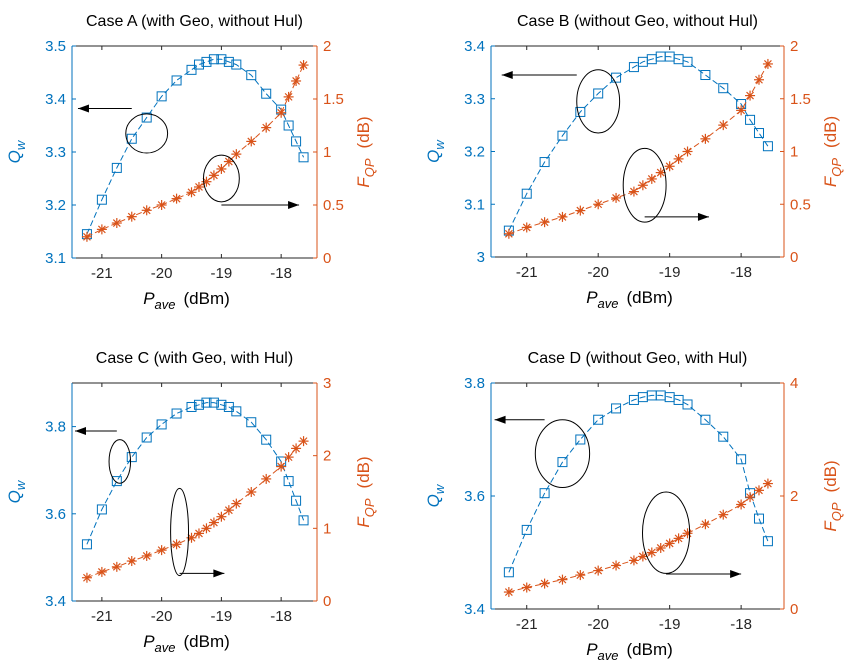 The width and height of the screenshot is (849, 664). Describe the element at coordinates (327, 46) in the screenshot. I see `y-right-tick-label: 2` at that location.